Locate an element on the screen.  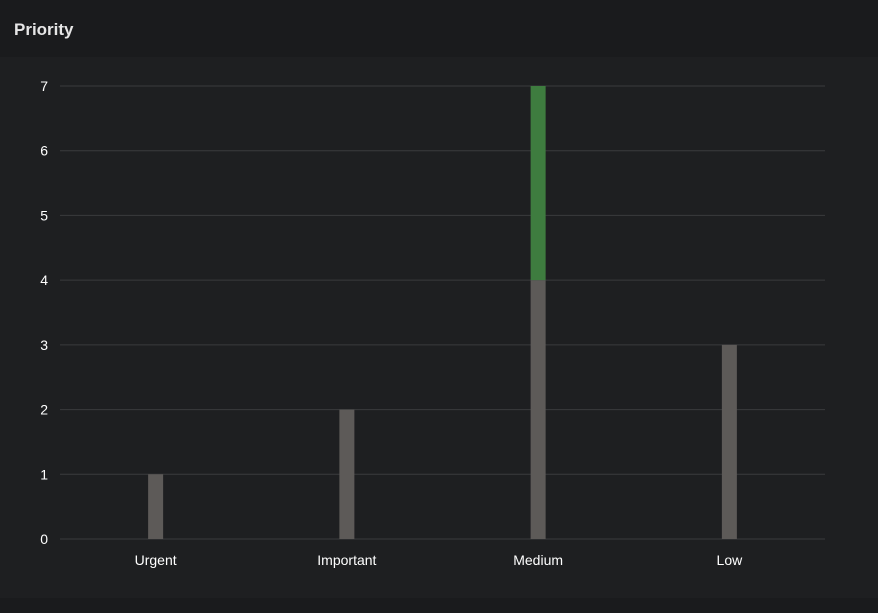
y-tick-label: 0 is located at coordinates (44, 539).